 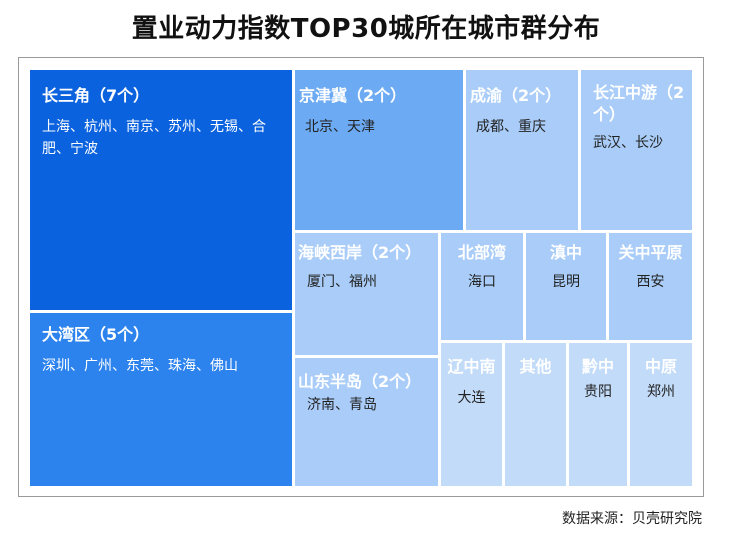 What do you see at coordinates (96, 95) in the screenshot?
I see `cell-name-label: 长三角（7个）` at bounding box center [96, 95].